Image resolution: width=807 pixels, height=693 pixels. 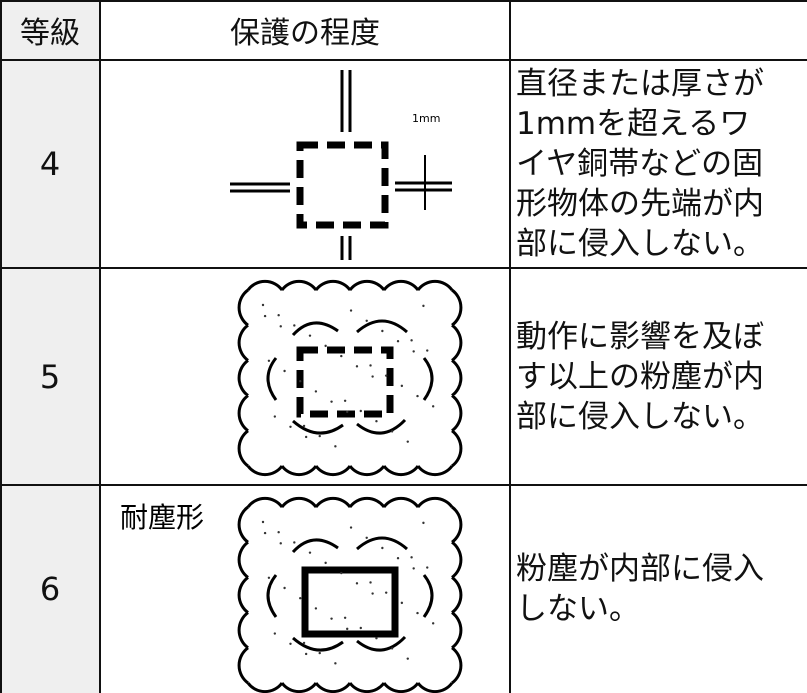 What do you see at coordinates (640, 376) in the screenshot?
I see `description-line: す以上の粉塵が内` at bounding box center [640, 376].